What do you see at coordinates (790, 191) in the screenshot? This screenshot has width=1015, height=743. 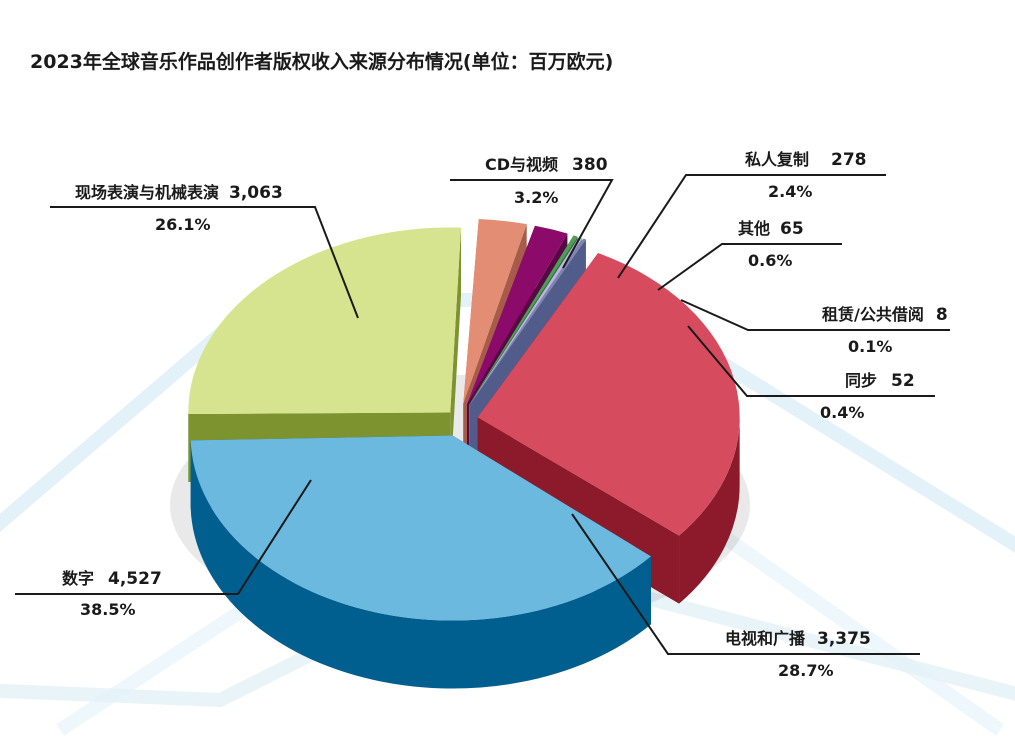 I see `slice-percent-私人复制: 2.4%` at bounding box center [790, 191].